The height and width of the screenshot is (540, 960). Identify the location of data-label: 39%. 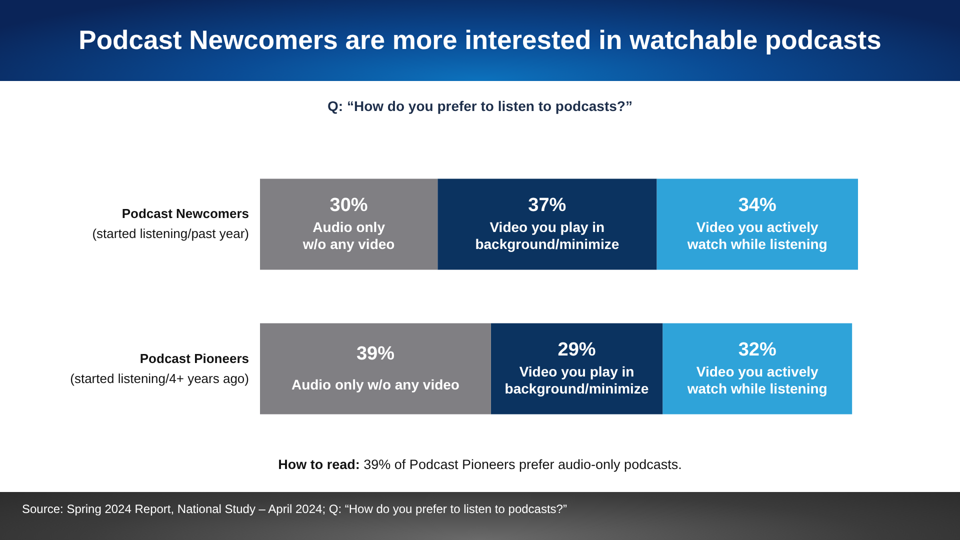
(375, 353).